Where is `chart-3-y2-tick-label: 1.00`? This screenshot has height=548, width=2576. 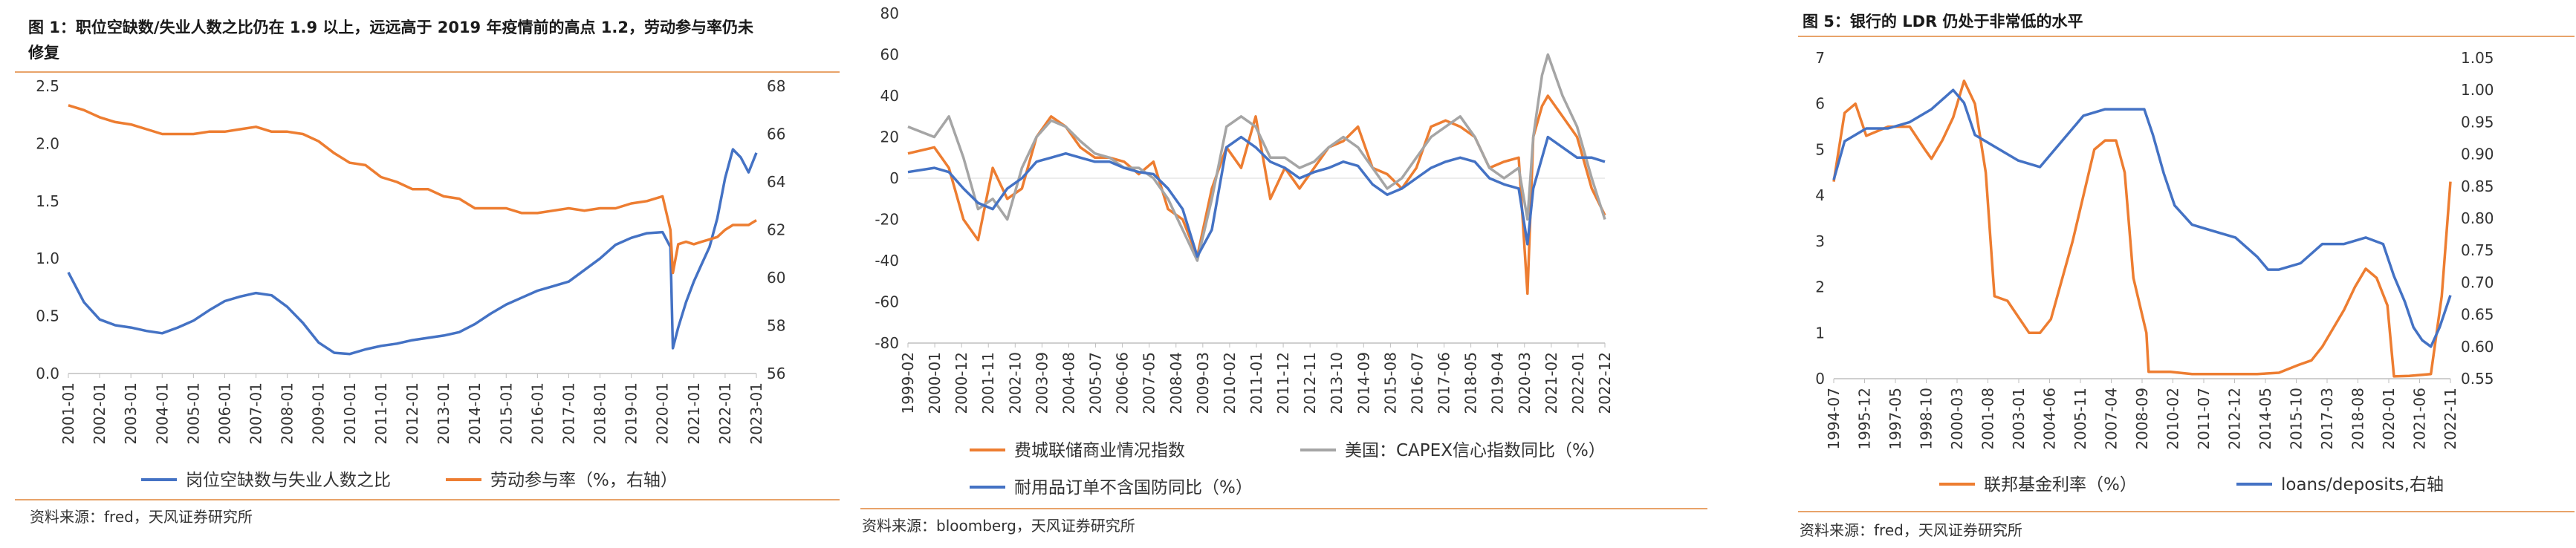 chart-3-y2-tick-label: 1.00 is located at coordinates (2477, 90).